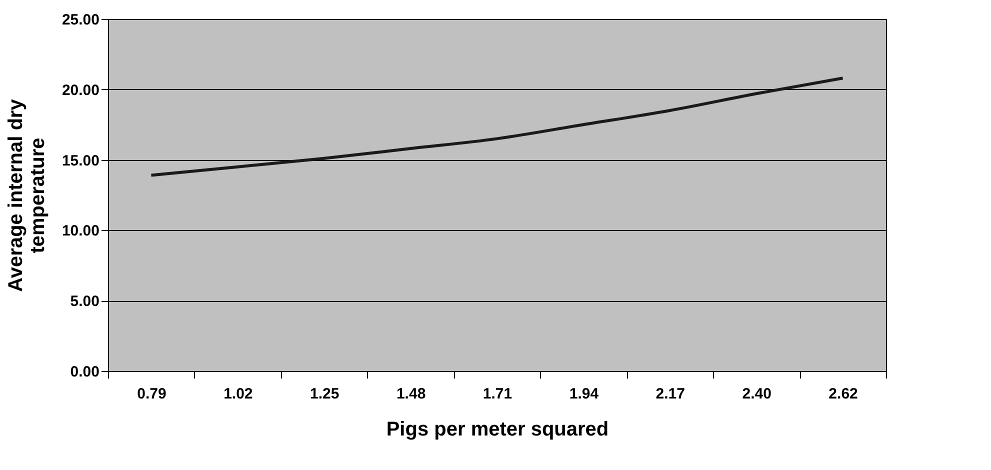 This screenshot has height=470, width=991. What do you see at coordinates (85, 372) in the screenshot?
I see `y-tick-label: 0.00` at bounding box center [85, 372].